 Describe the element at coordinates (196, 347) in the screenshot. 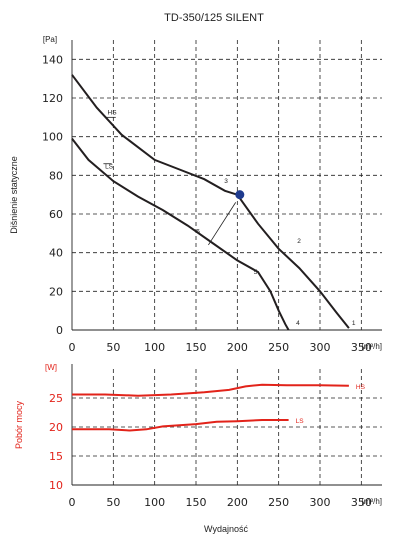

I see `pressure-x-tick-label: 150` at that location.